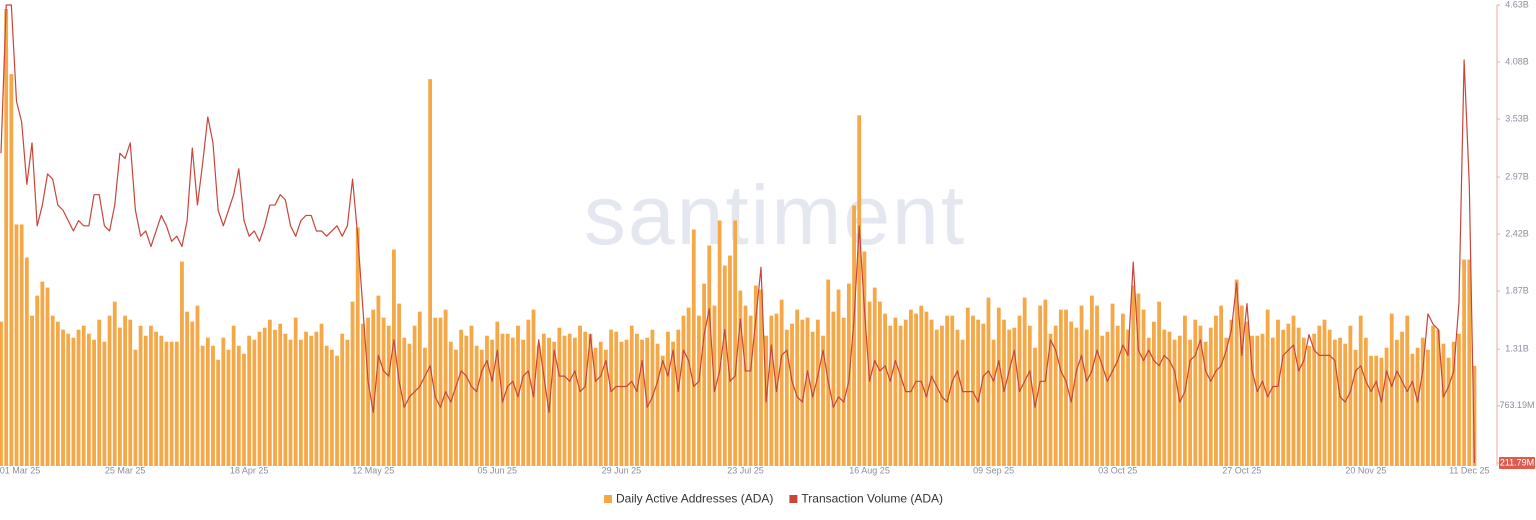  I want to click on x-tick-label: 25 Mar 25, so click(125, 470).